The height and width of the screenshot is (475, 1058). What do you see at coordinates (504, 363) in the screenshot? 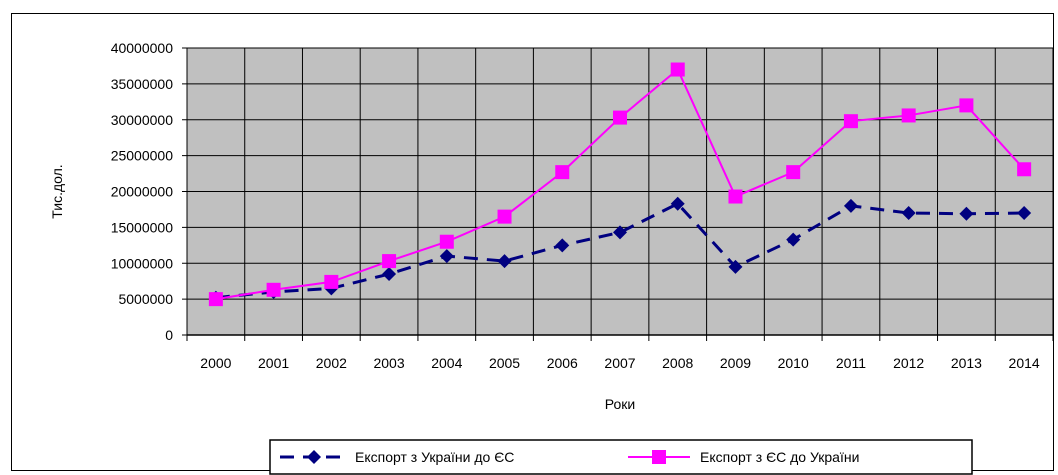
I see `x-tick-label: 2005` at bounding box center [504, 363].